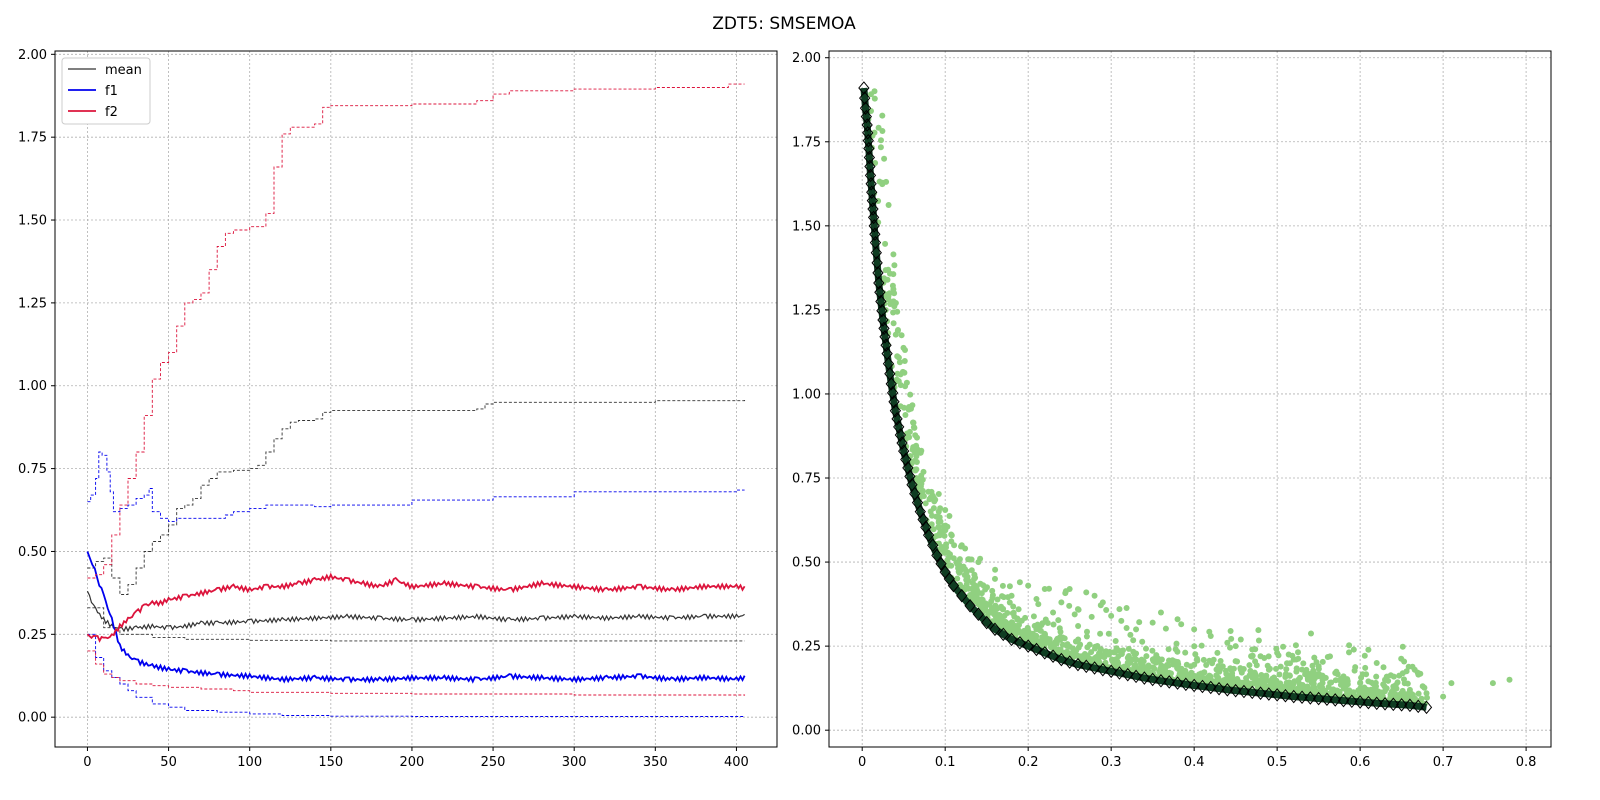 The width and height of the screenshot is (1600, 800). Describe the element at coordinates (106, 91) in the screenshot. I see `legend-box` at that location.